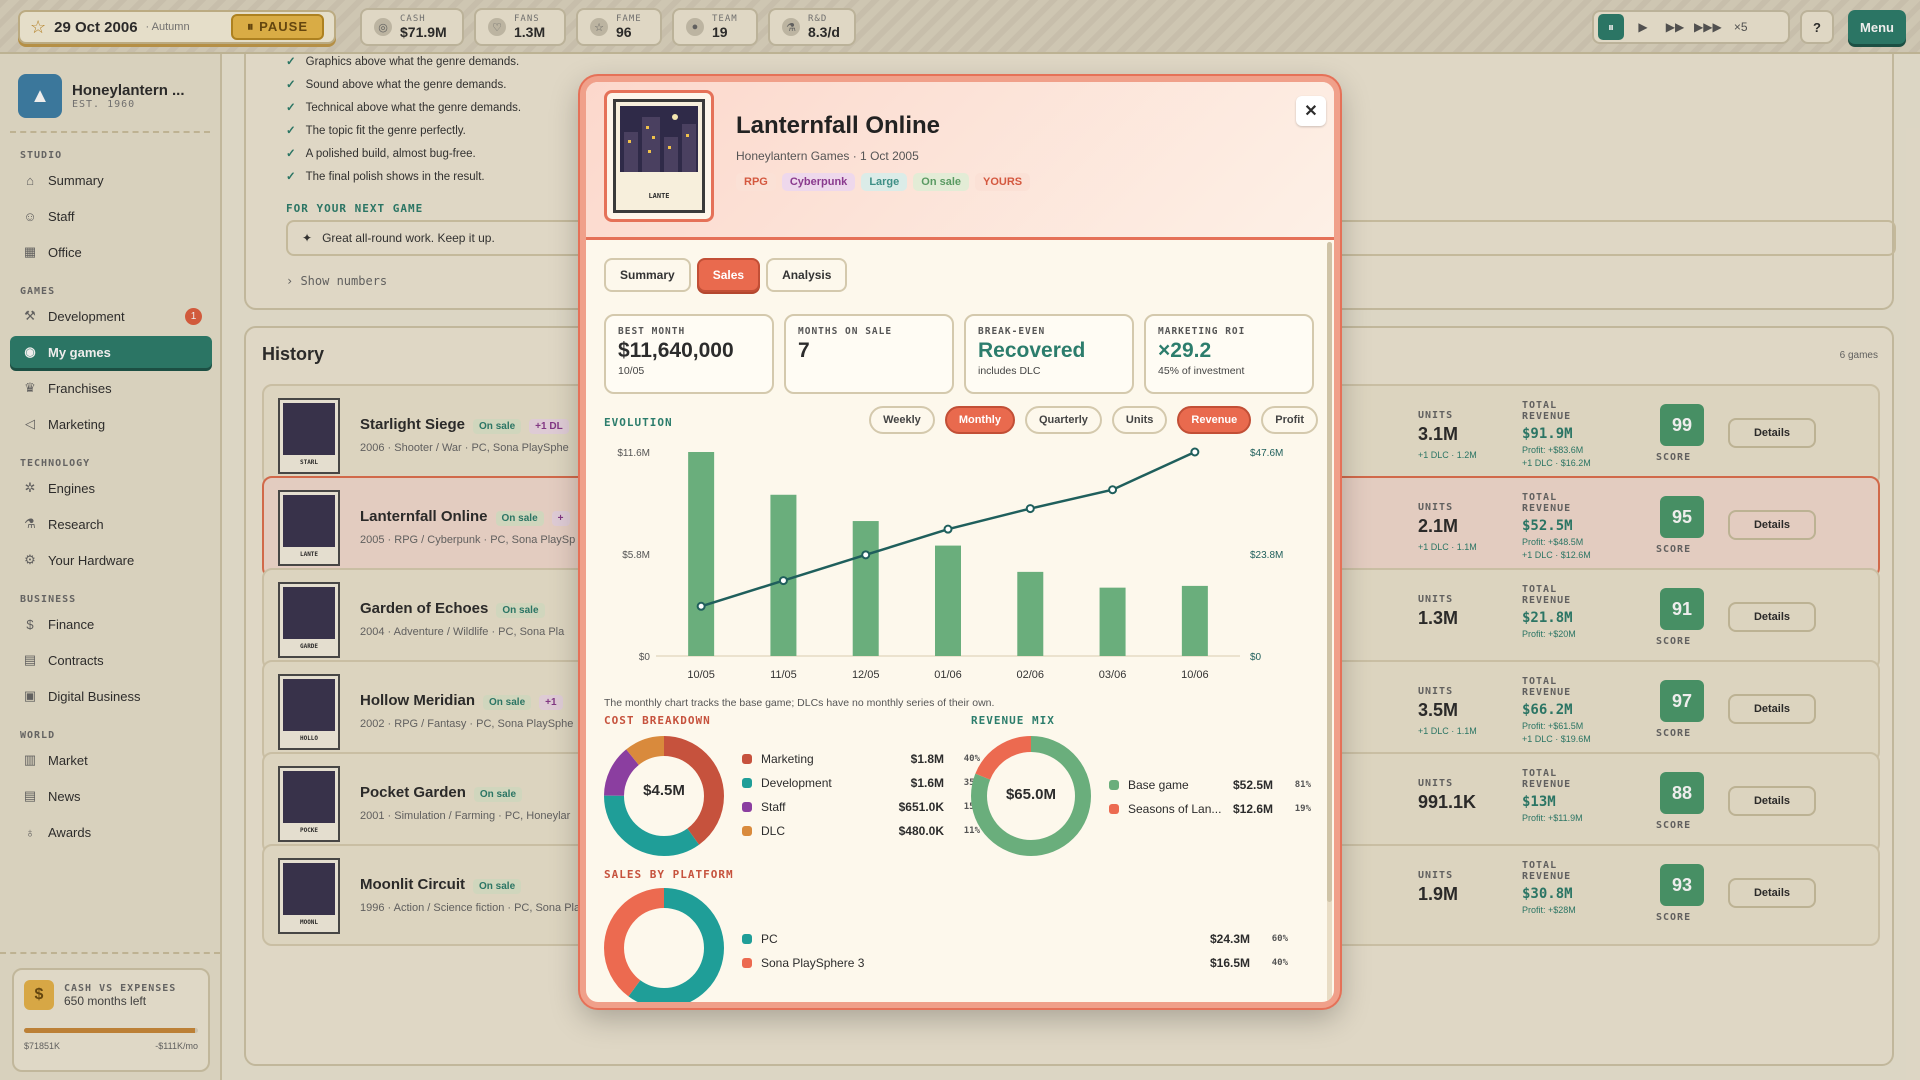  I want to click on revenue-mix-header: REVENUE MIX, so click(1013, 720).